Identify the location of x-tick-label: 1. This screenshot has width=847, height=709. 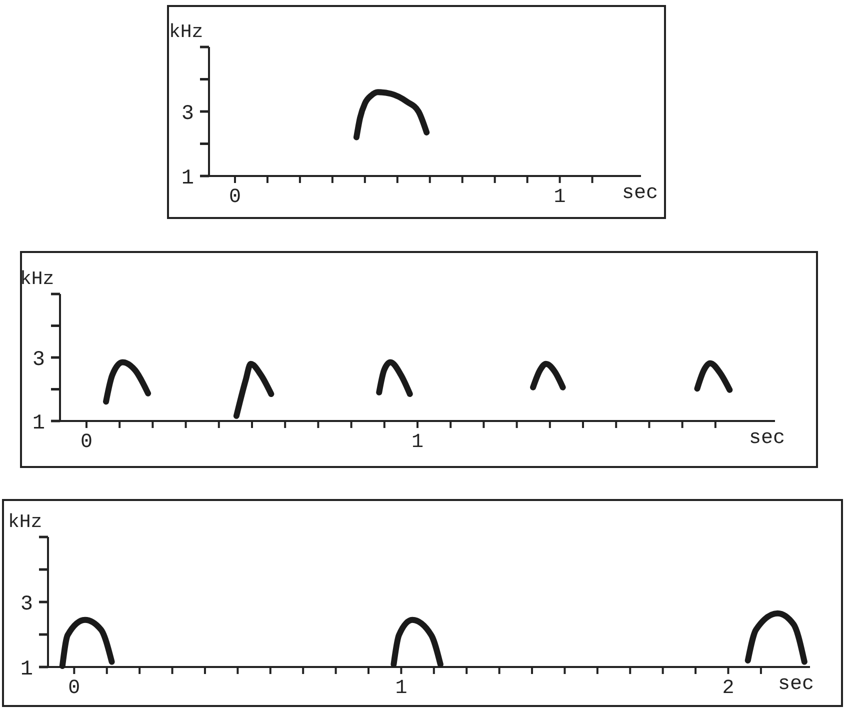
(401, 688).